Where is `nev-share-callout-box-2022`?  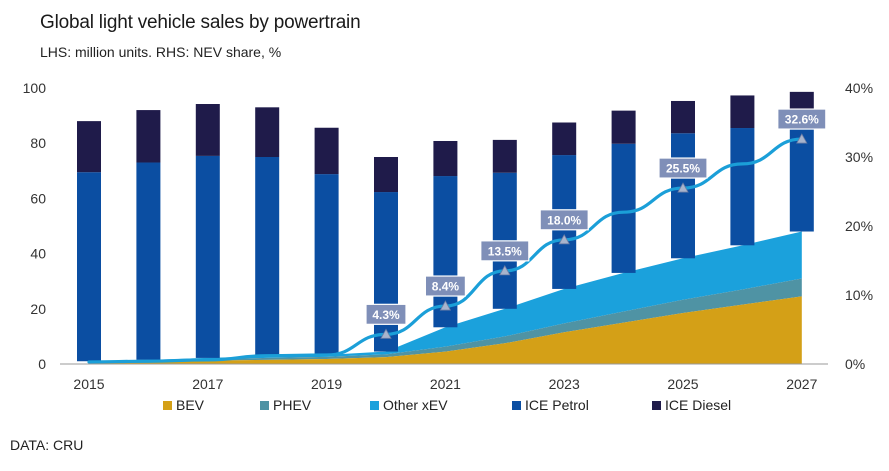
nev-share-callout-box-2022 is located at coordinates (505, 251).